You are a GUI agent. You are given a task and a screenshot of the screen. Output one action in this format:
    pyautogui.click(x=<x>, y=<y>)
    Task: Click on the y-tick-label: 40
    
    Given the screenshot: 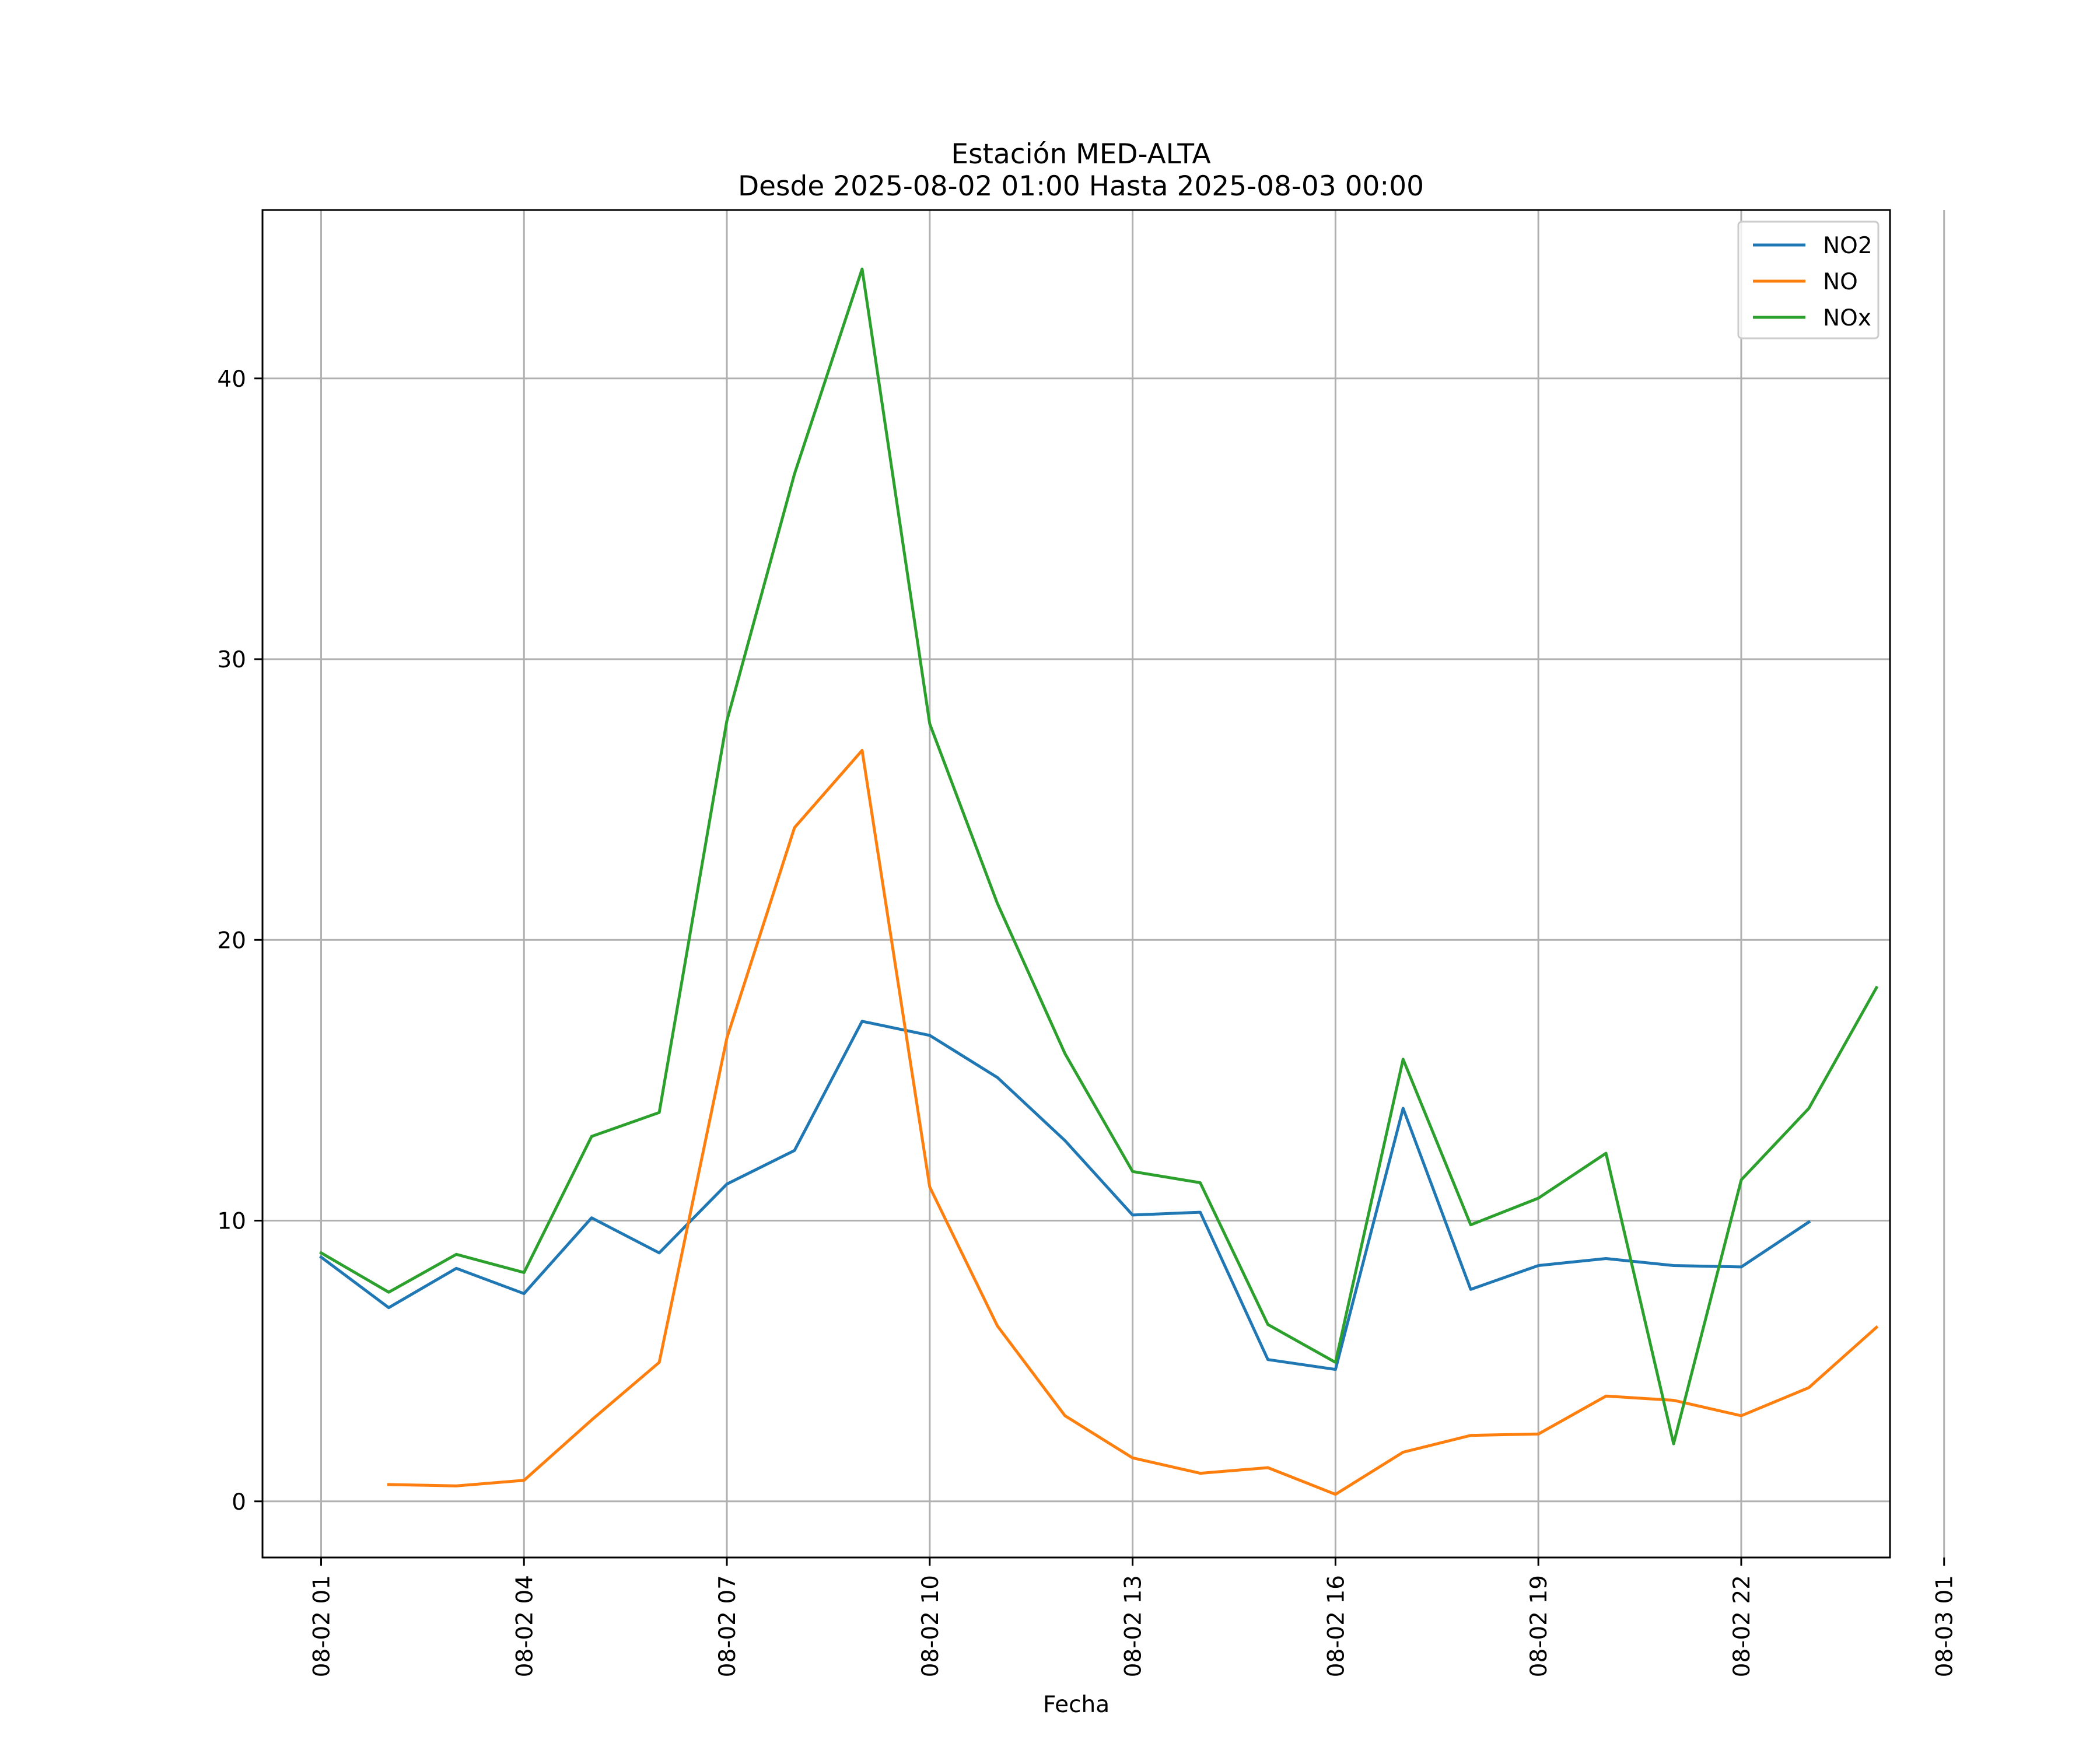 What is the action you would take?
    pyautogui.click(x=231, y=379)
    